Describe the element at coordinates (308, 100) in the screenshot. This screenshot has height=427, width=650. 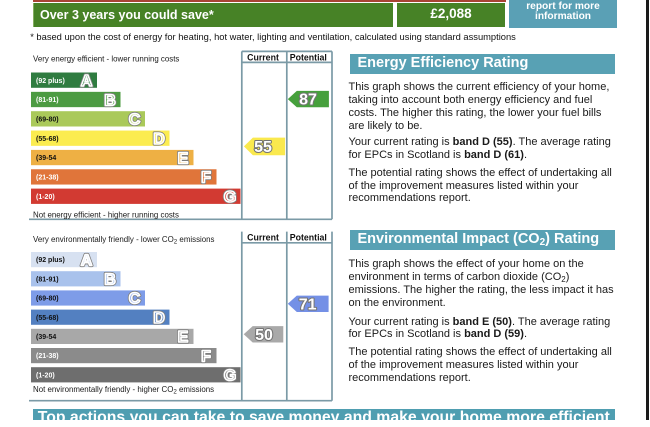
I see `svg-text: 87` at that location.